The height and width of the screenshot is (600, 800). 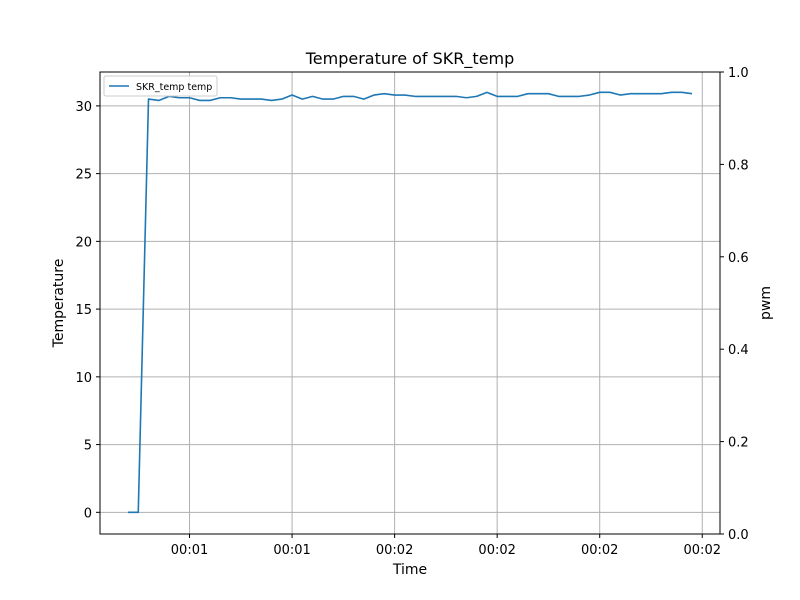 I want to click on chart-title: Temperature of SKR_temp, so click(x=410, y=59).